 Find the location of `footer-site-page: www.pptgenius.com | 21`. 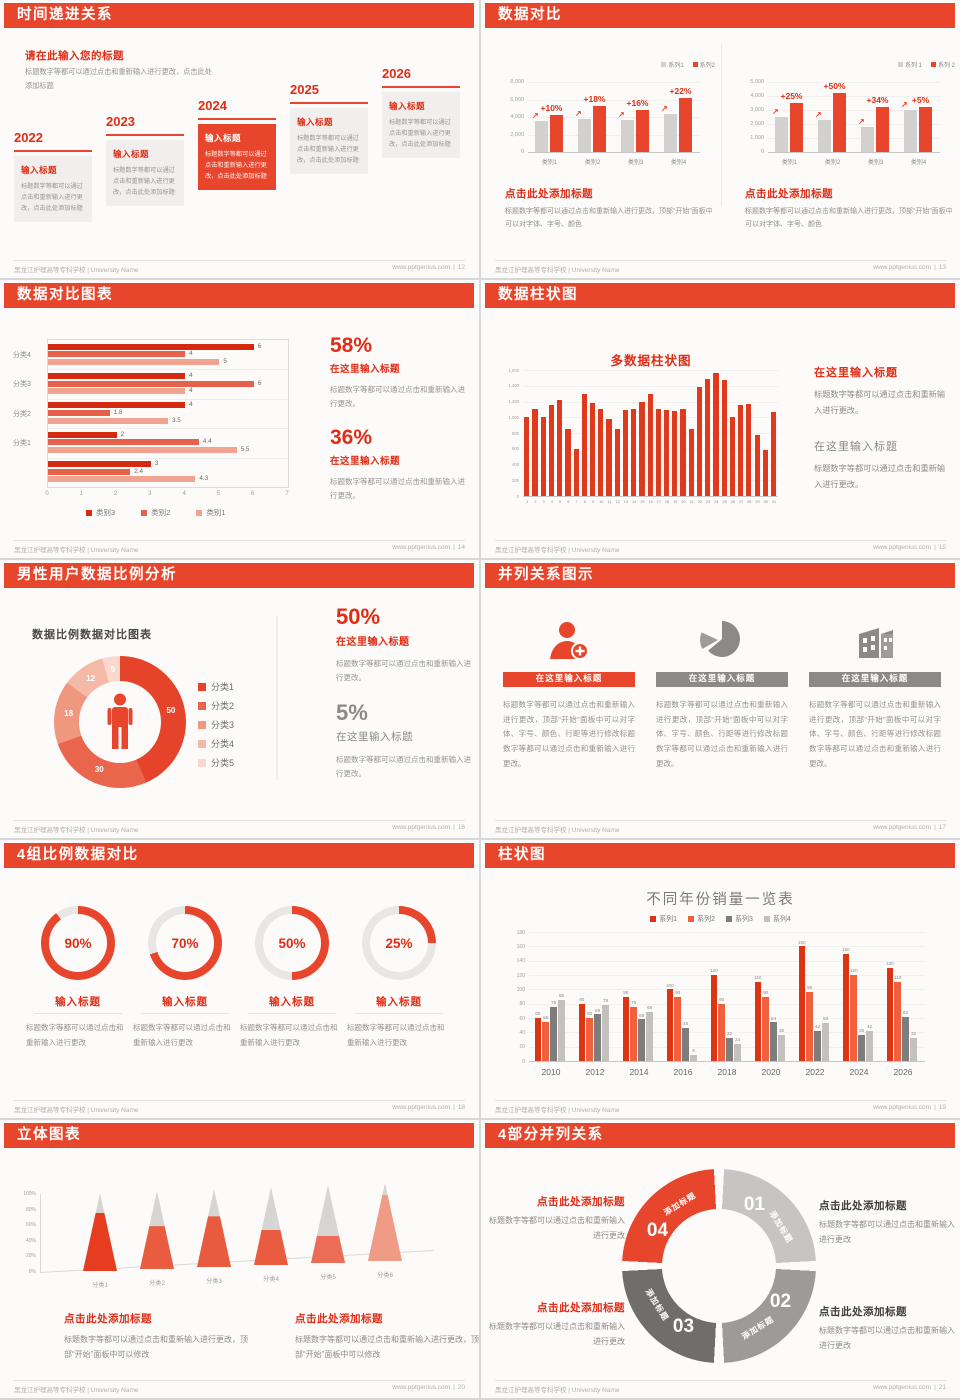

footer-site-page: www.pptgenius.com | 21 is located at coordinates (909, 1387).